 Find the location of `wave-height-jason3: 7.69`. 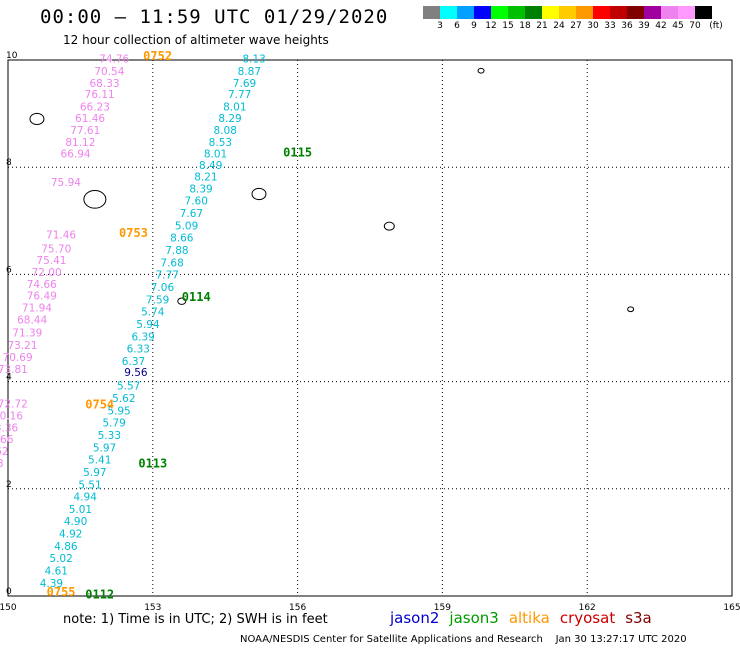

wave-height-jason3: 7.69 is located at coordinates (244, 84).